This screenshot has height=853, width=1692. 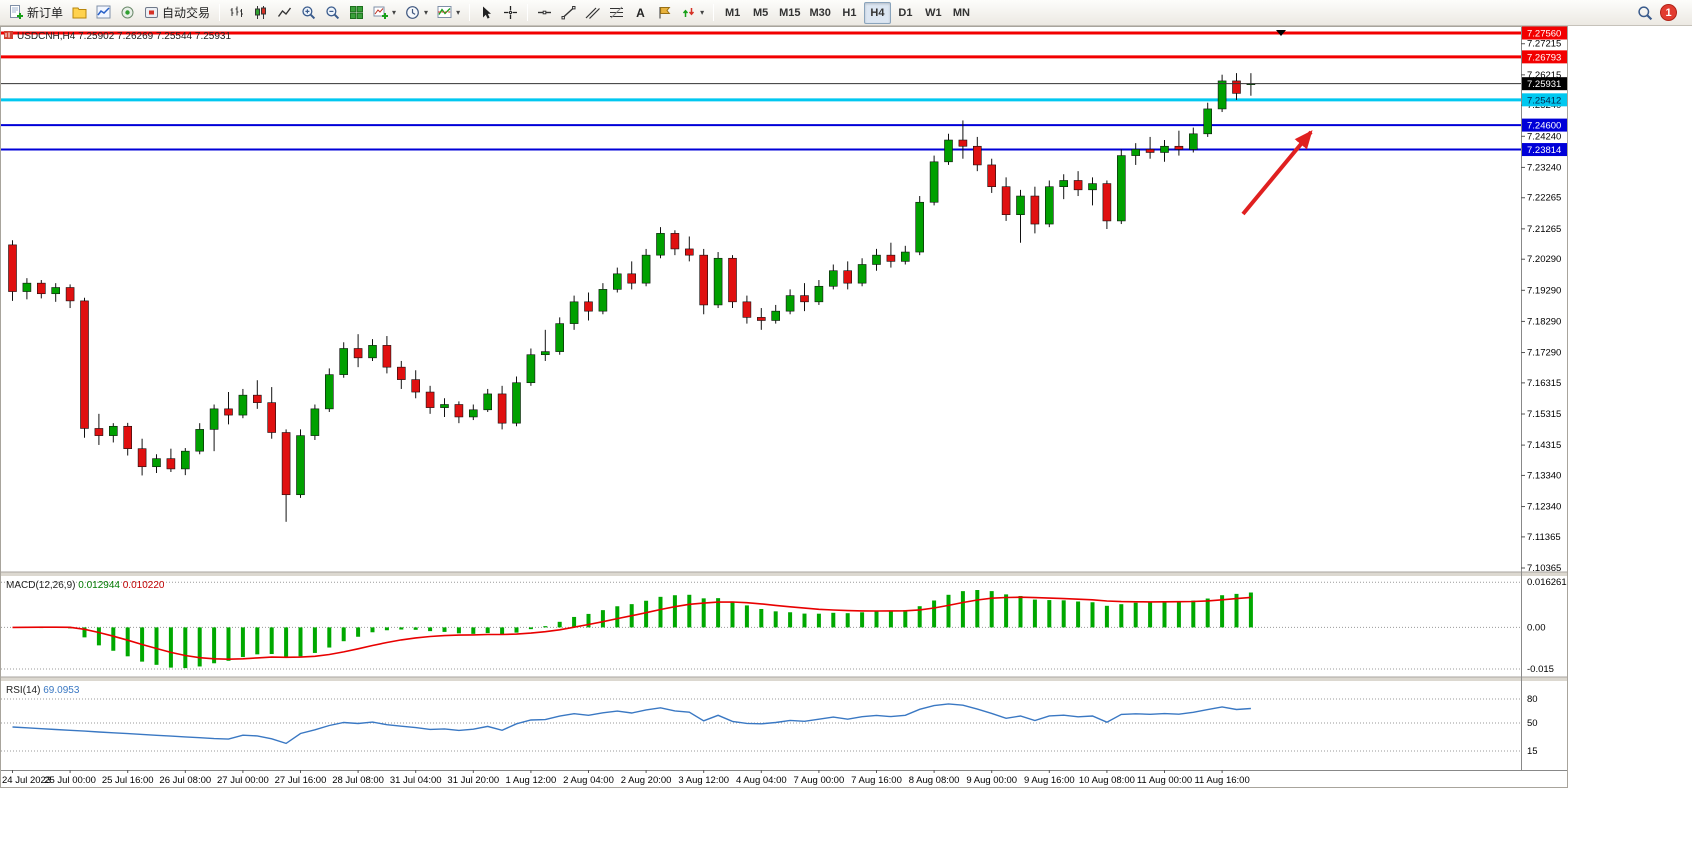 I want to click on time-axis-label: 2 Aug 20:00, so click(x=646, y=780).